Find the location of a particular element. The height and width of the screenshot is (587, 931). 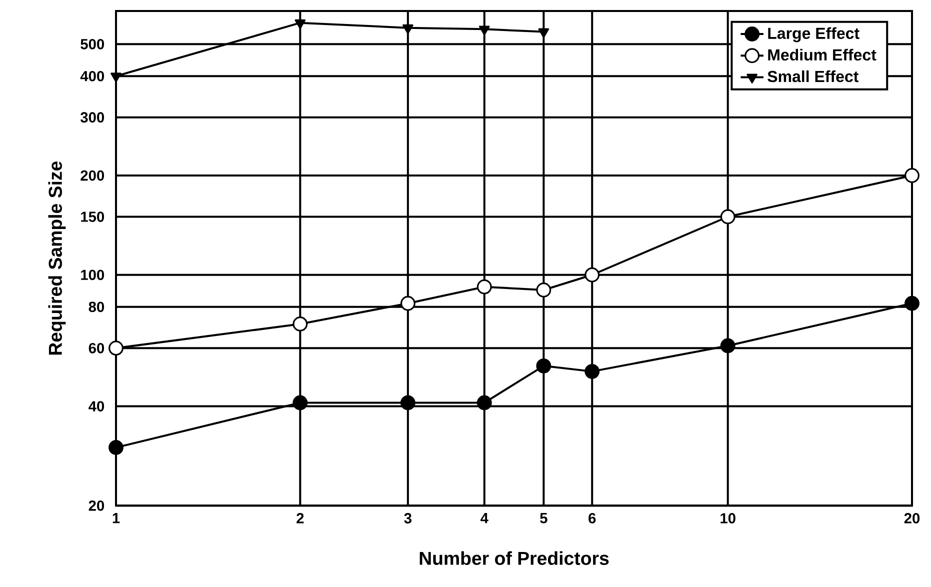

legend-label: Large Effect is located at coordinates (814, 34).